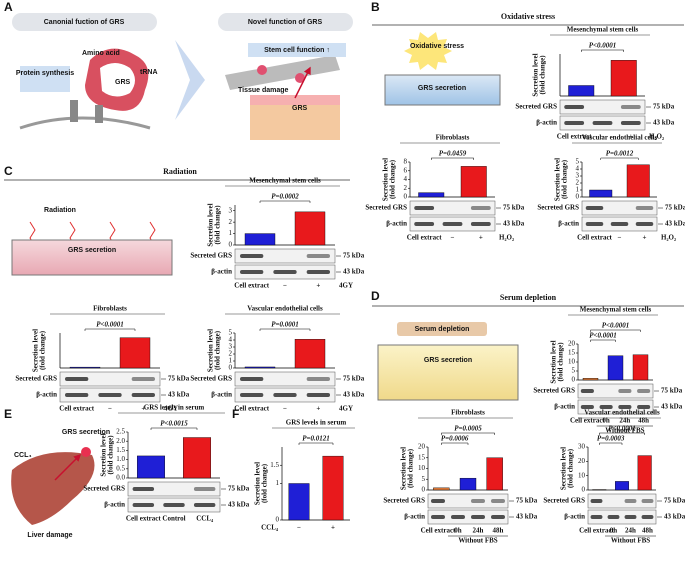  Describe the element at coordinates (498, 531) in the screenshot. I see `lane-label: 48h` at that location.